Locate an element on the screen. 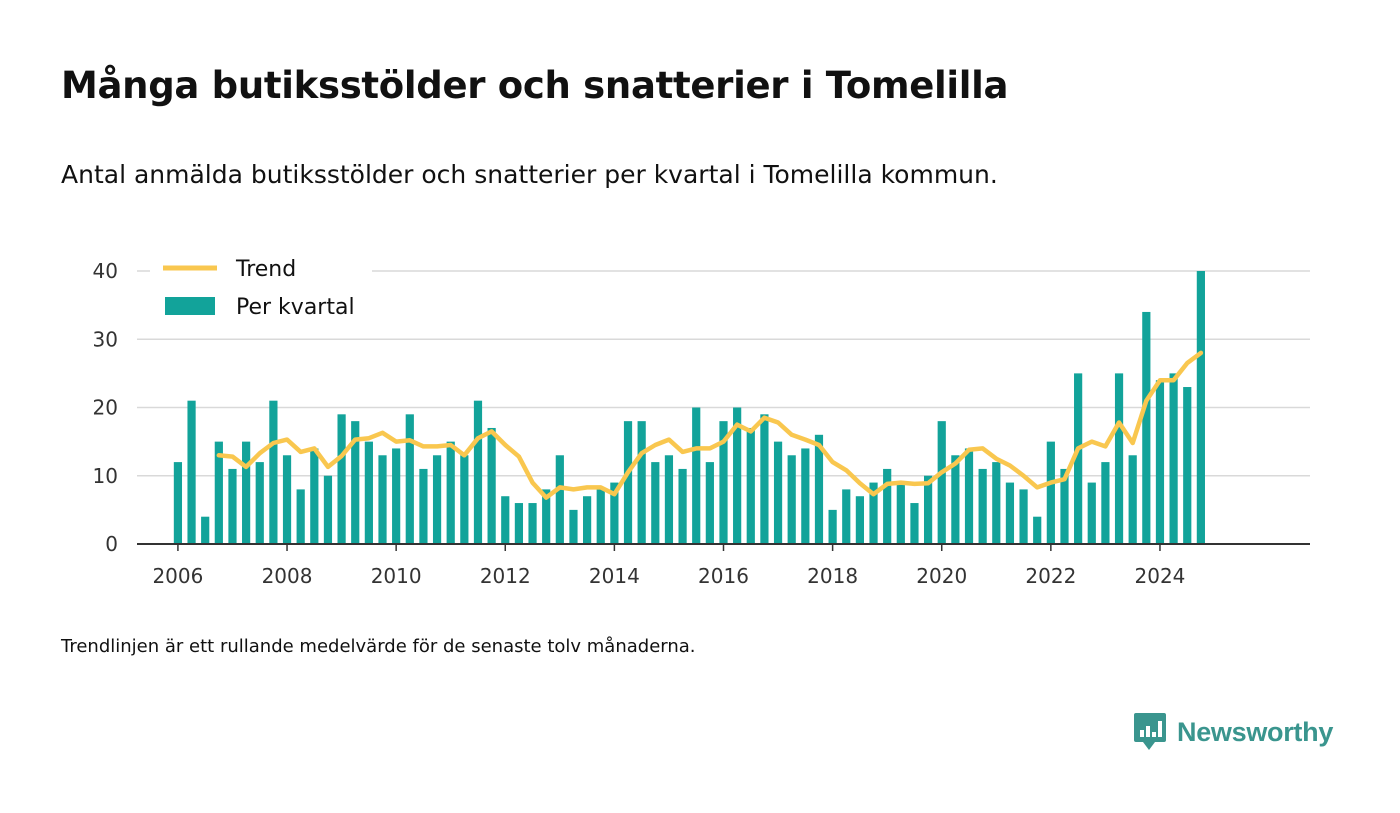 The height and width of the screenshot is (813, 1400). x-tick-label-2010: 2010 is located at coordinates (396, 576).